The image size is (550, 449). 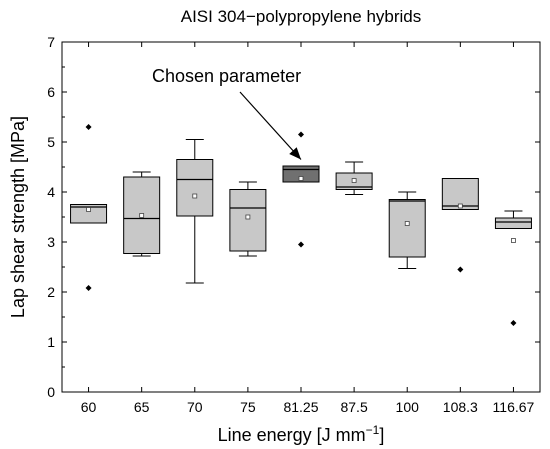 What do you see at coordinates (460, 225) in the screenshot?
I see `box-108.3` at bounding box center [460, 225].